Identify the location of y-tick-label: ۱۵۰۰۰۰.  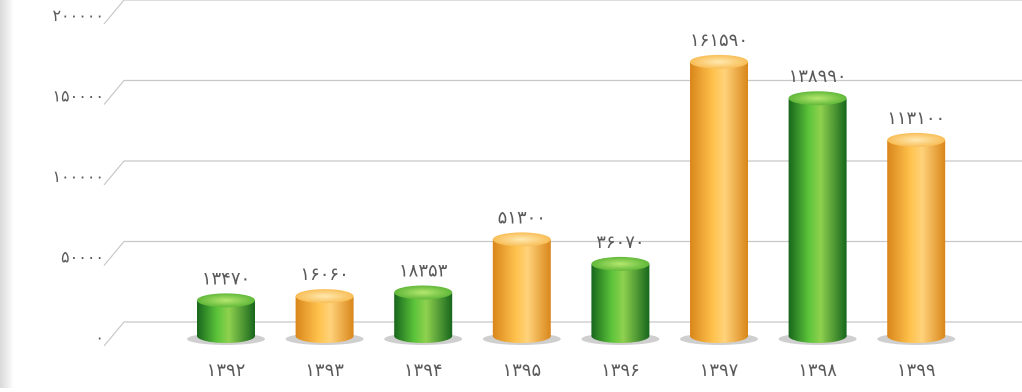
(78, 96).